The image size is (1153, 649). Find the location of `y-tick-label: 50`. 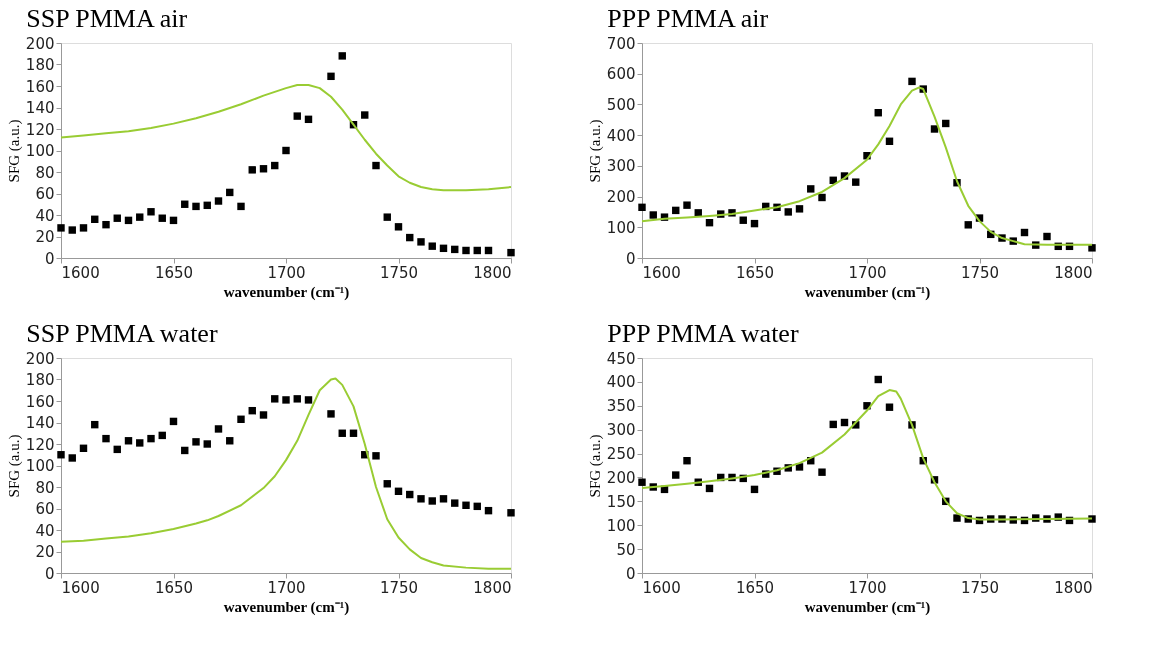

y-tick-label: 50 is located at coordinates (626, 549).